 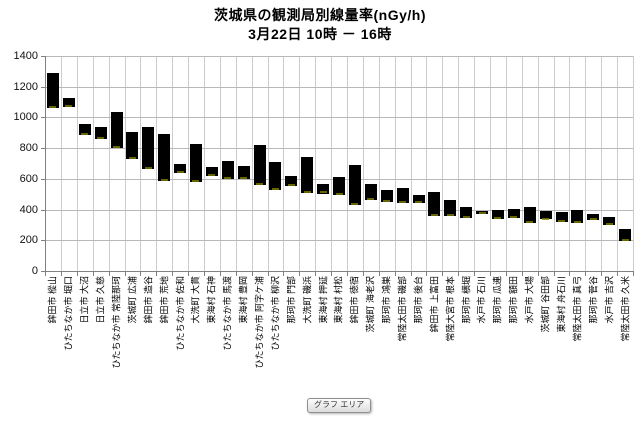 I want to click on x-axis-label: 水戸市 大場, so click(x=529, y=300).